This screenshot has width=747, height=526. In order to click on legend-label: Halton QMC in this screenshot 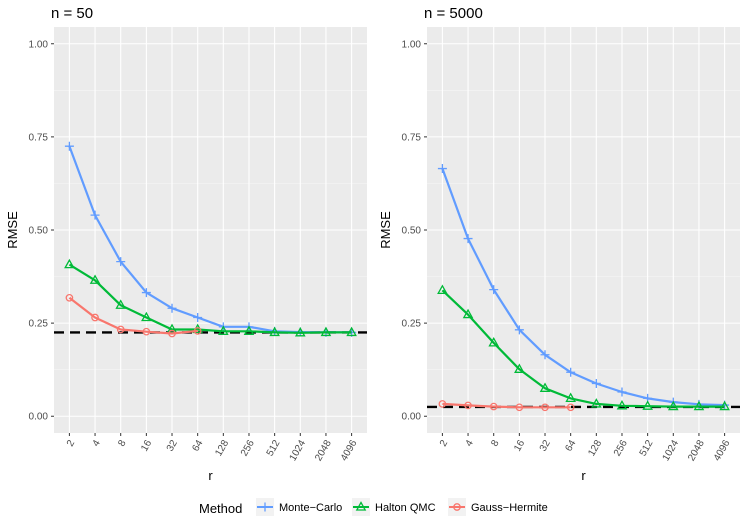, I will do `click(405, 508)`.